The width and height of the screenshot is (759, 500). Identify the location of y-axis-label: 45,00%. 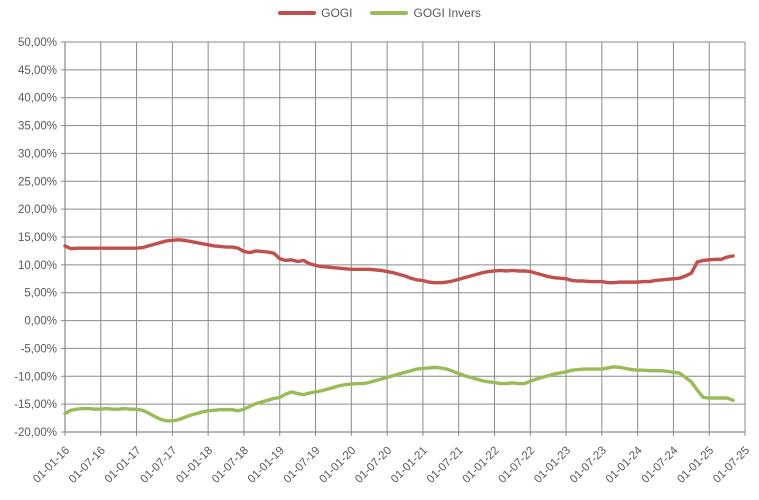
(37, 71).